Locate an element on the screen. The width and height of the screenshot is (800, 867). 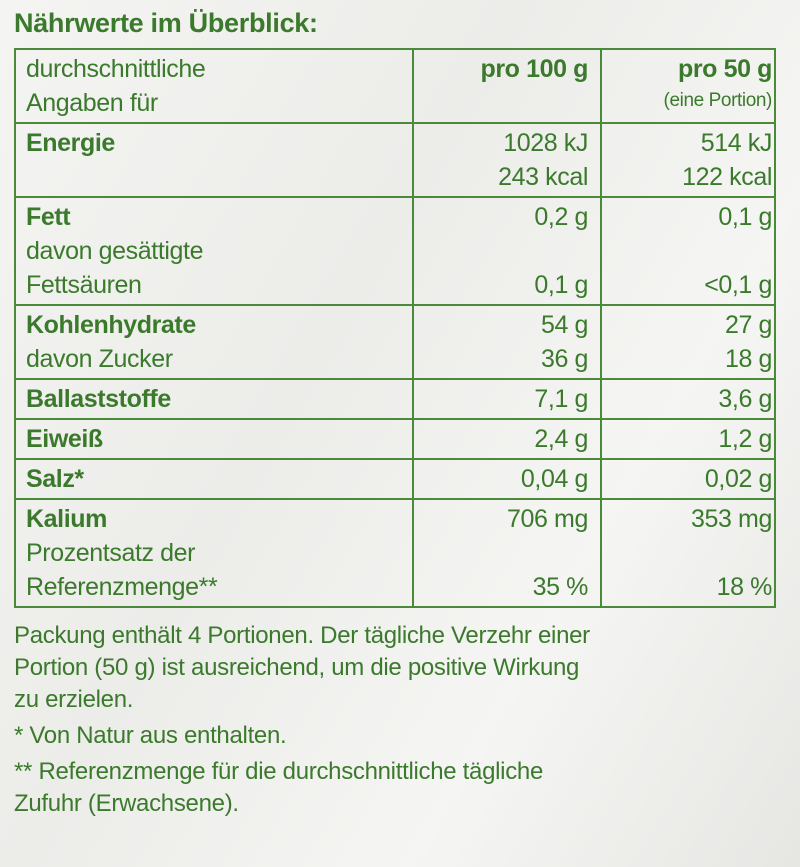
nutrient-value: 18 % is located at coordinates (744, 587).